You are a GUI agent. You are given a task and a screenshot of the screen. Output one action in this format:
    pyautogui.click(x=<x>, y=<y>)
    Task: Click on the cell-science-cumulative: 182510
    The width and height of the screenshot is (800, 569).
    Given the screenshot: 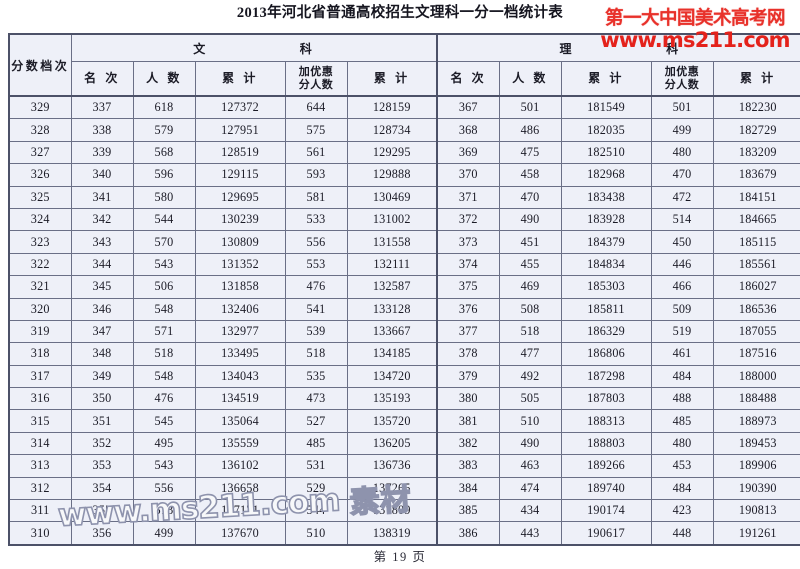 What is the action you would take?
    pyautogui.click(x=606, y=152)
    